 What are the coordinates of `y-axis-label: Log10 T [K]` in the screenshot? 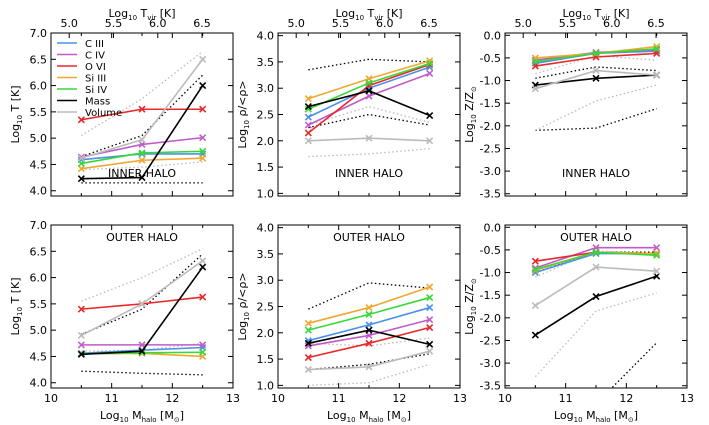 It's located at (16, 114).